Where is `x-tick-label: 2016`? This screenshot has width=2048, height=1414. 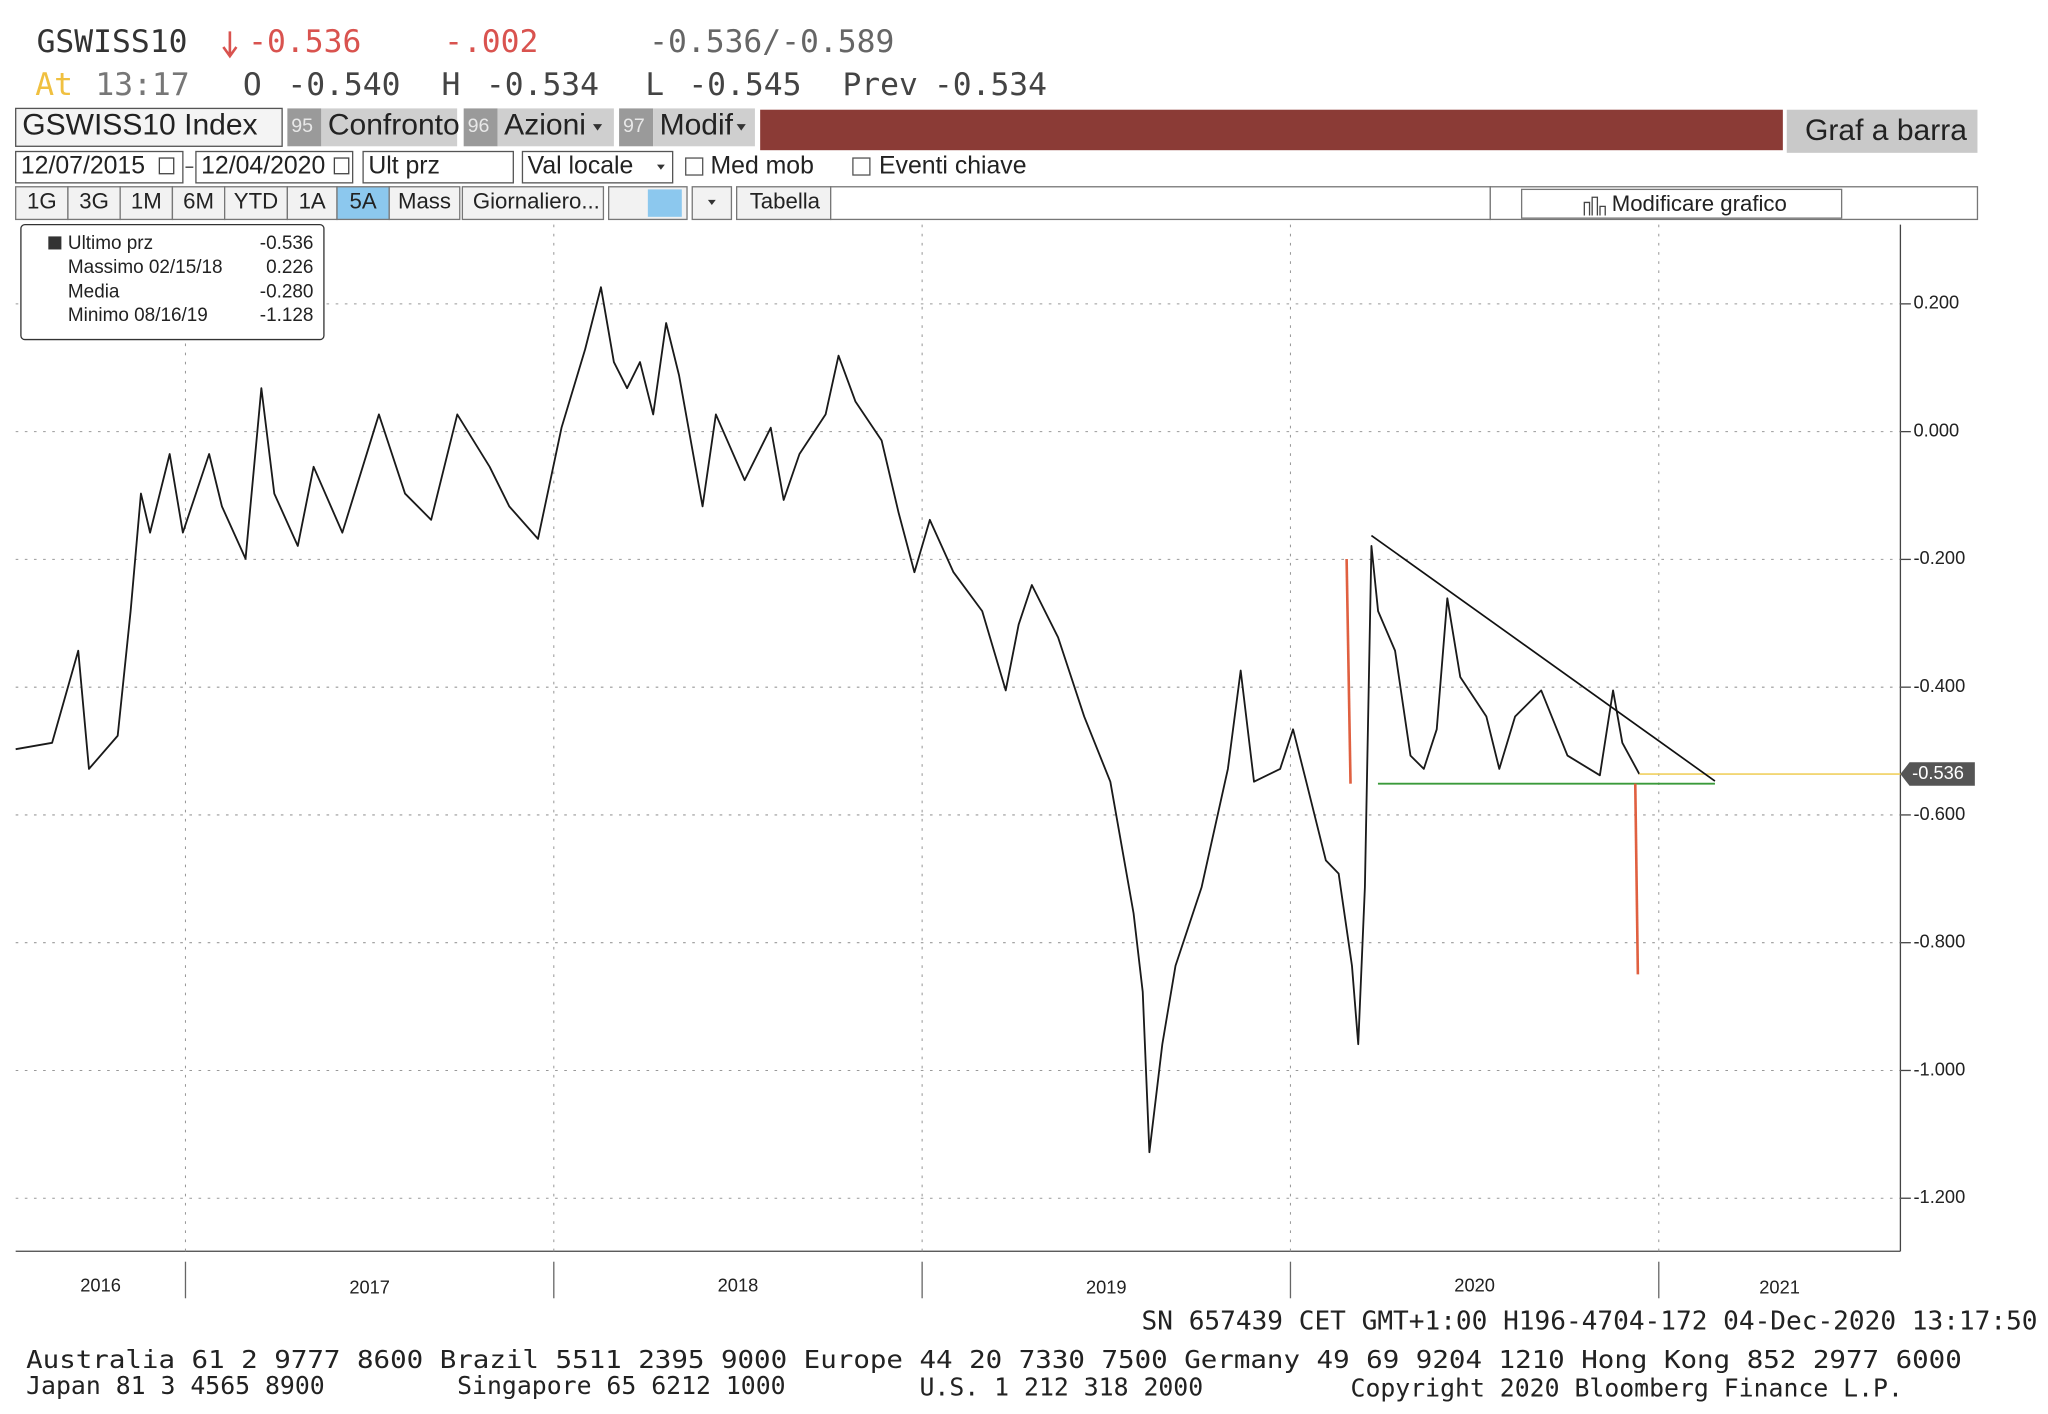 x-tick-label: 2016 is located at coordinates (100, 1284).